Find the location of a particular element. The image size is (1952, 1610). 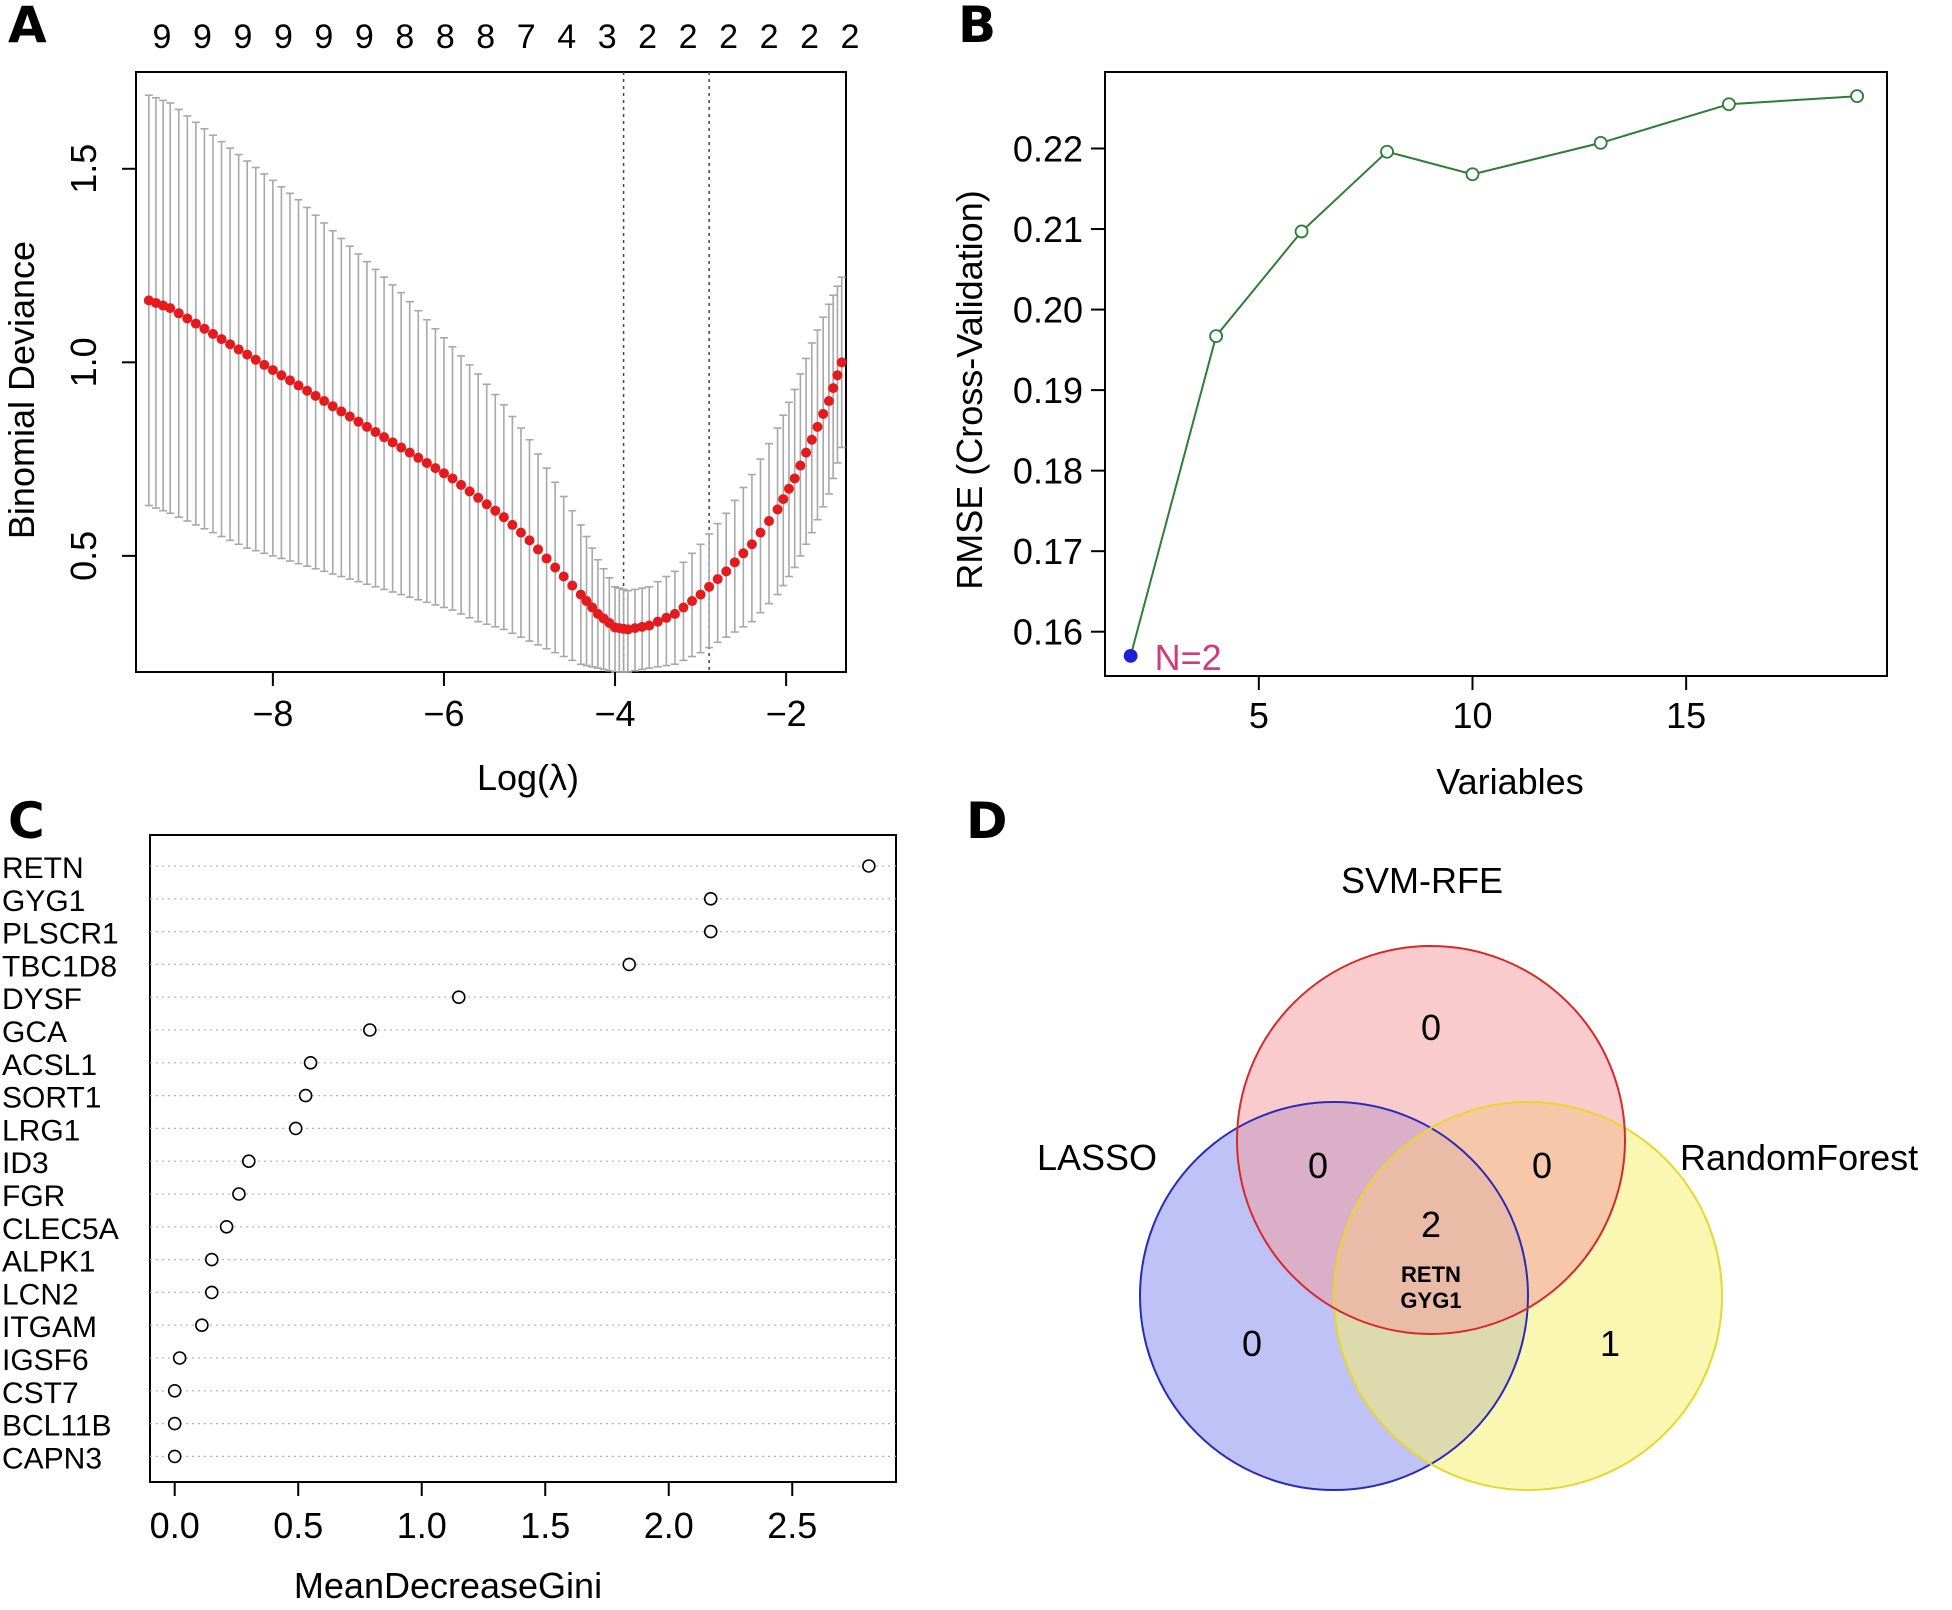

panel-a-x-tick-label: −4 is located at coordinates (615, 713).